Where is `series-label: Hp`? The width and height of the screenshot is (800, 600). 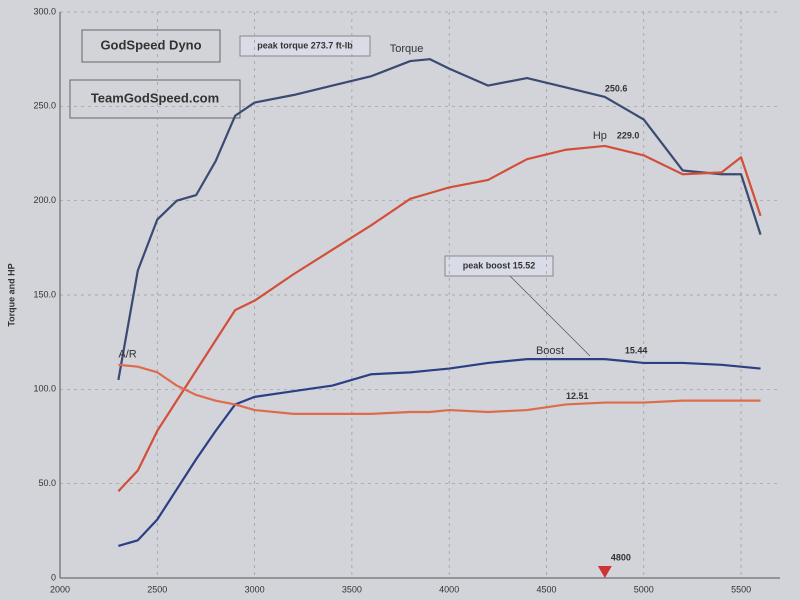 series-label: Hp is located at coordinates (600, 136).